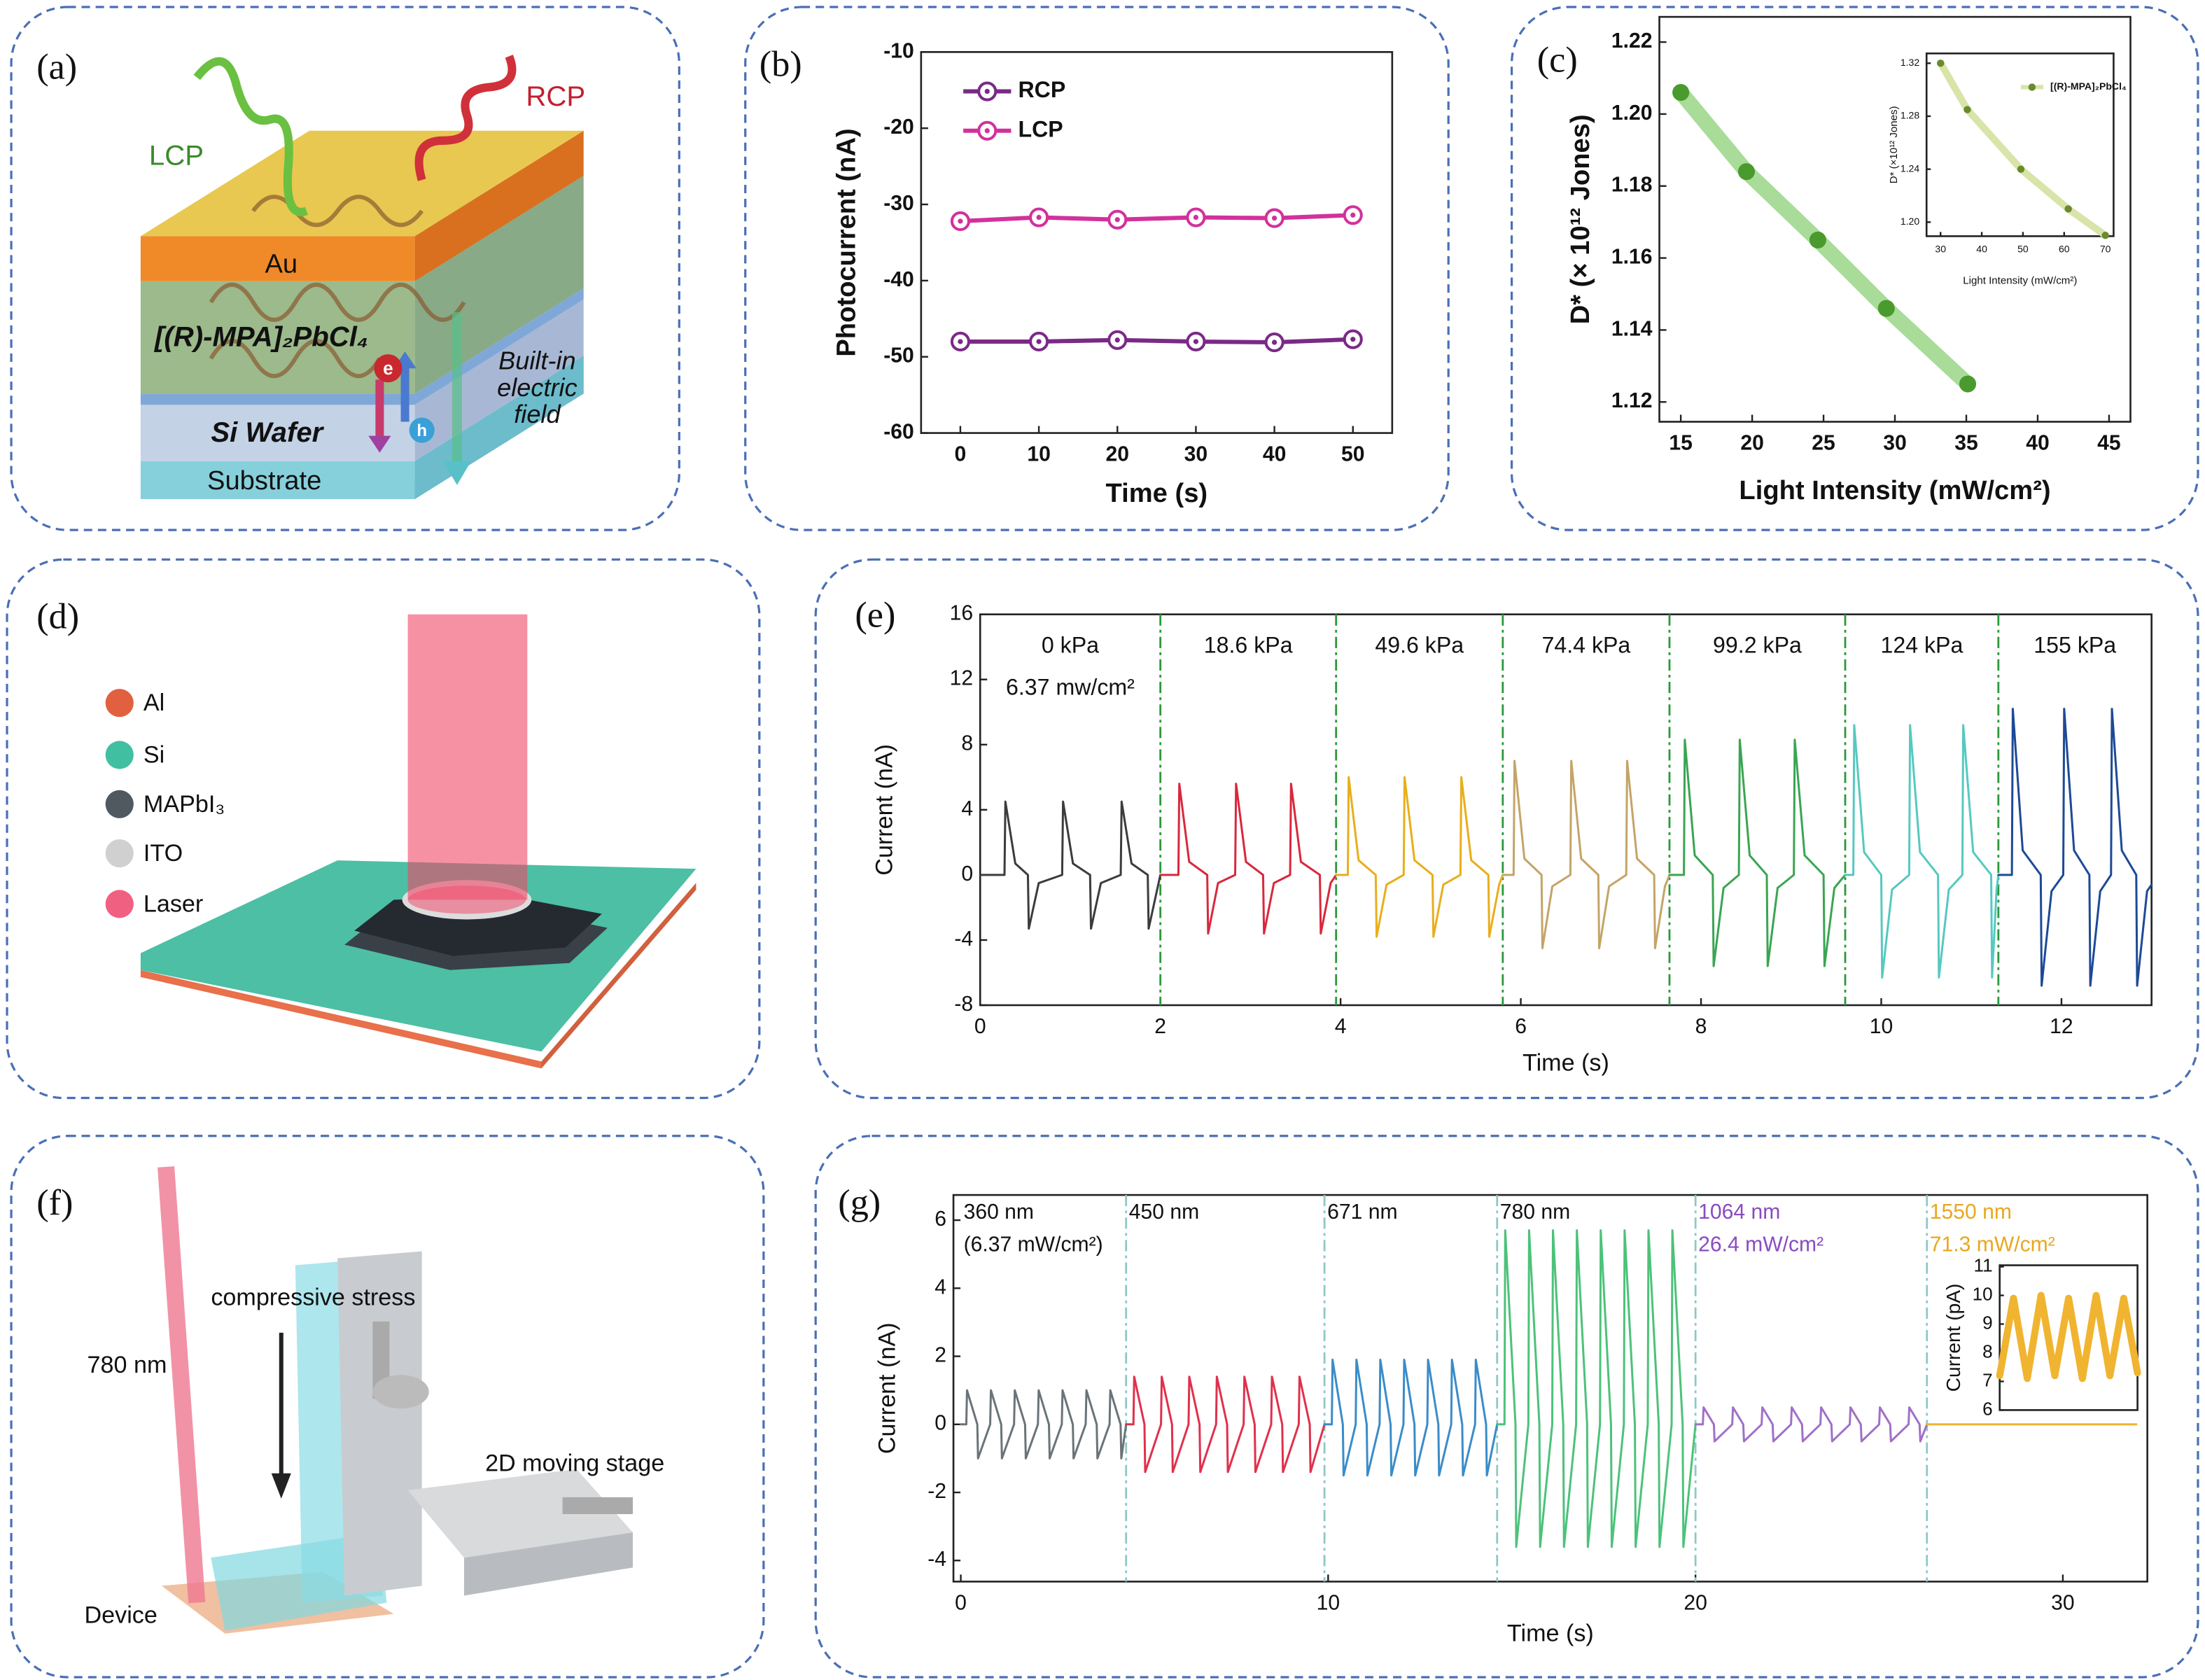 This screenshot has height=1680, width=2205. Describe the element at coordinates (987, 91) in the screenshot. I see `legend-marker-dot` at that location.